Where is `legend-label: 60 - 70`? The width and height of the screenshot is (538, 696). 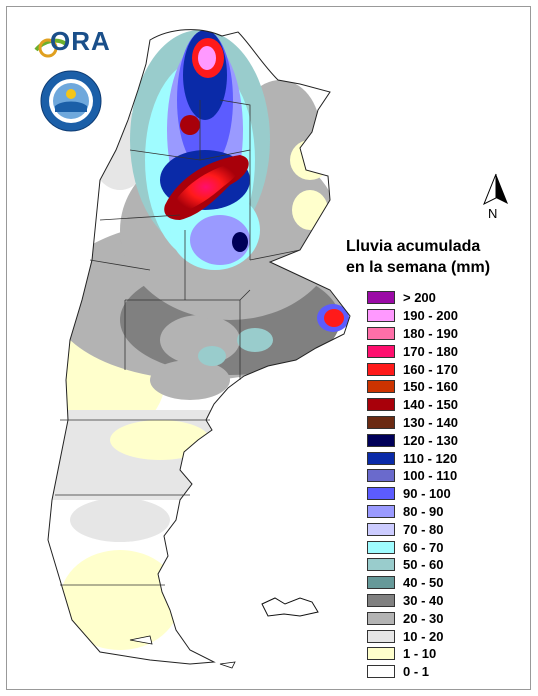
legend-label: 60 - 70 is located at coordinates (423, 547).